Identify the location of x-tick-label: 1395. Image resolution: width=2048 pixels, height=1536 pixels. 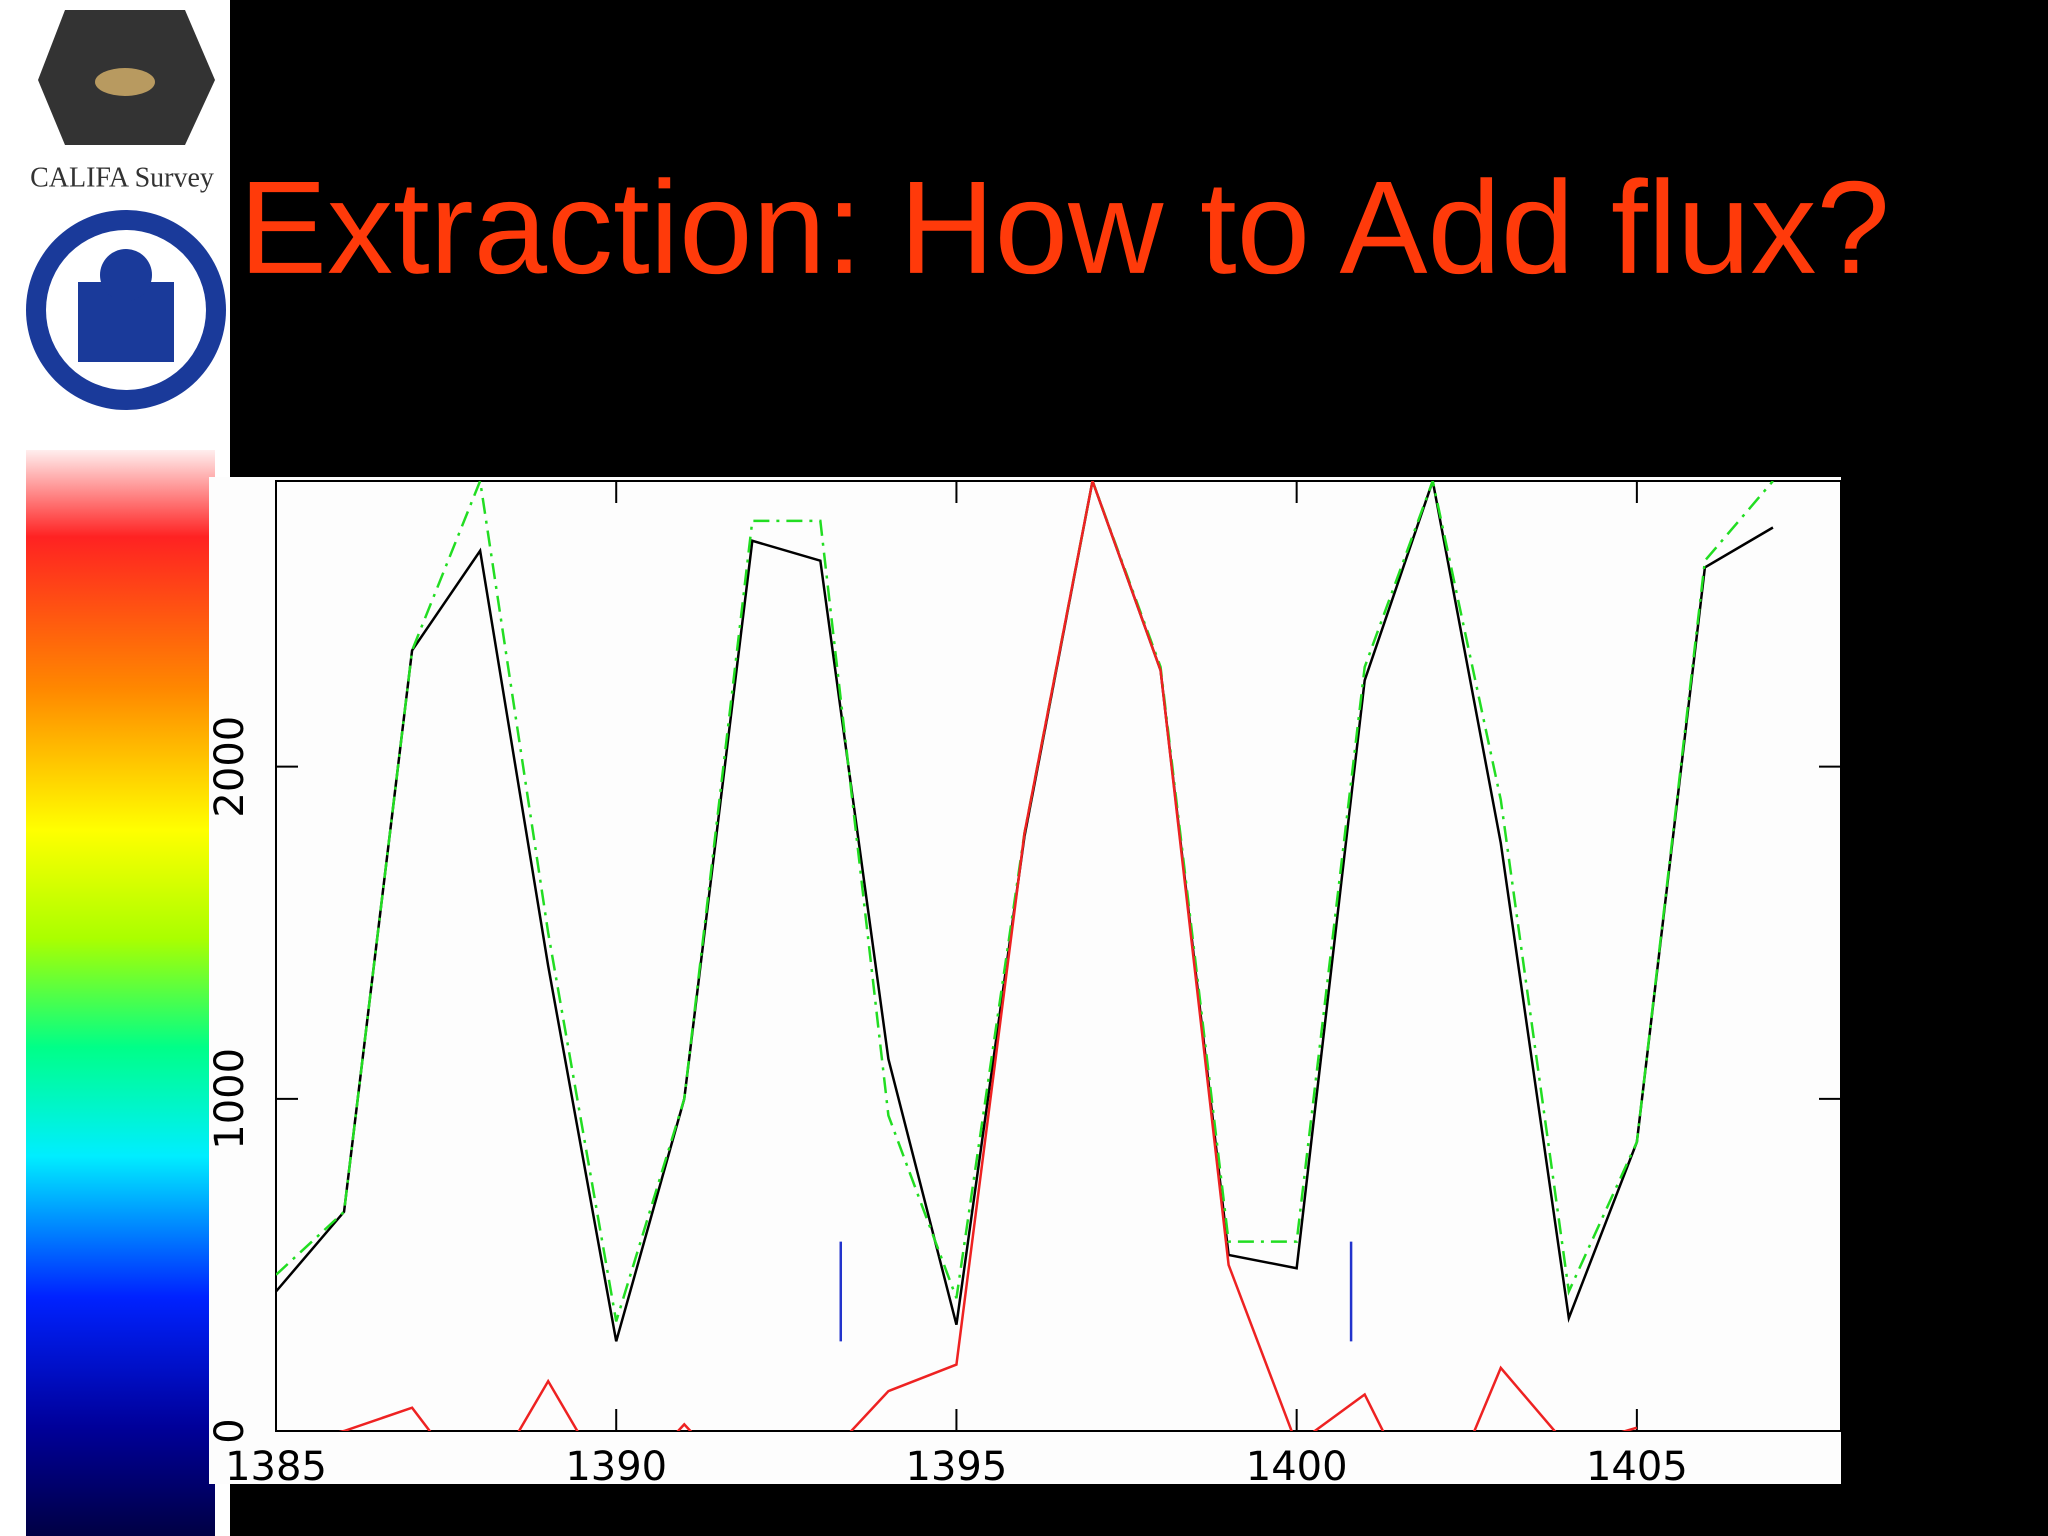
(957, 1467).